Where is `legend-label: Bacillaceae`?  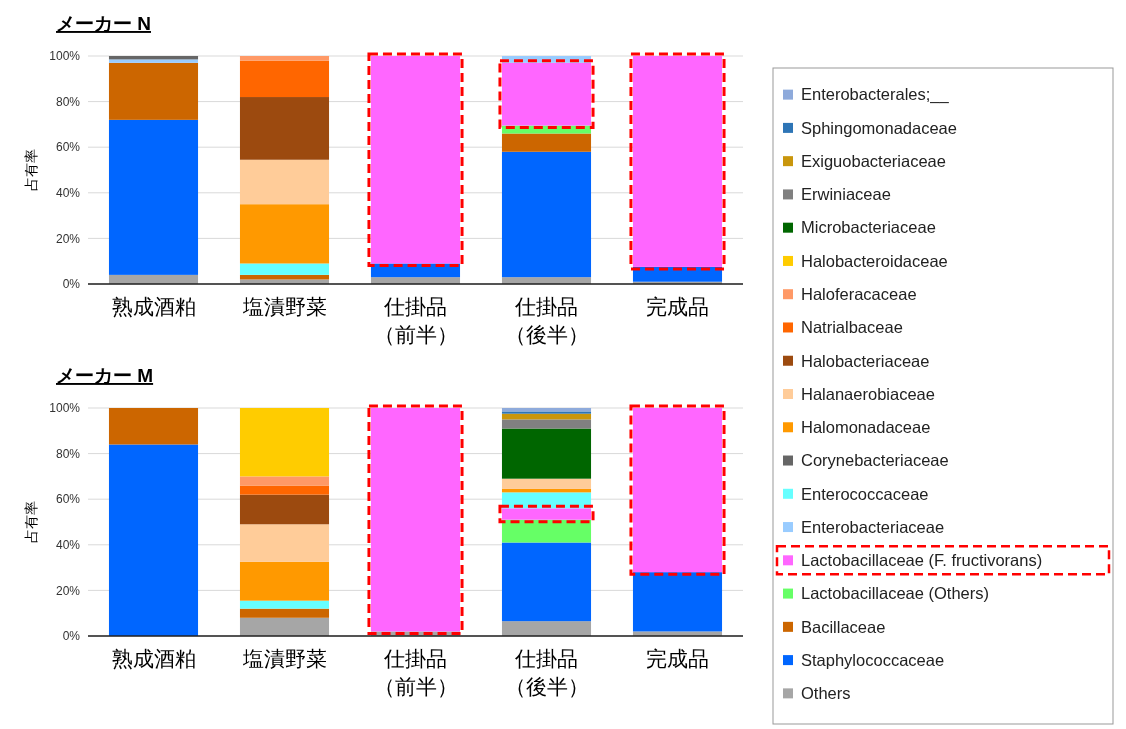 legend-label: Bacillaceae is located at coordinates (843, 626).